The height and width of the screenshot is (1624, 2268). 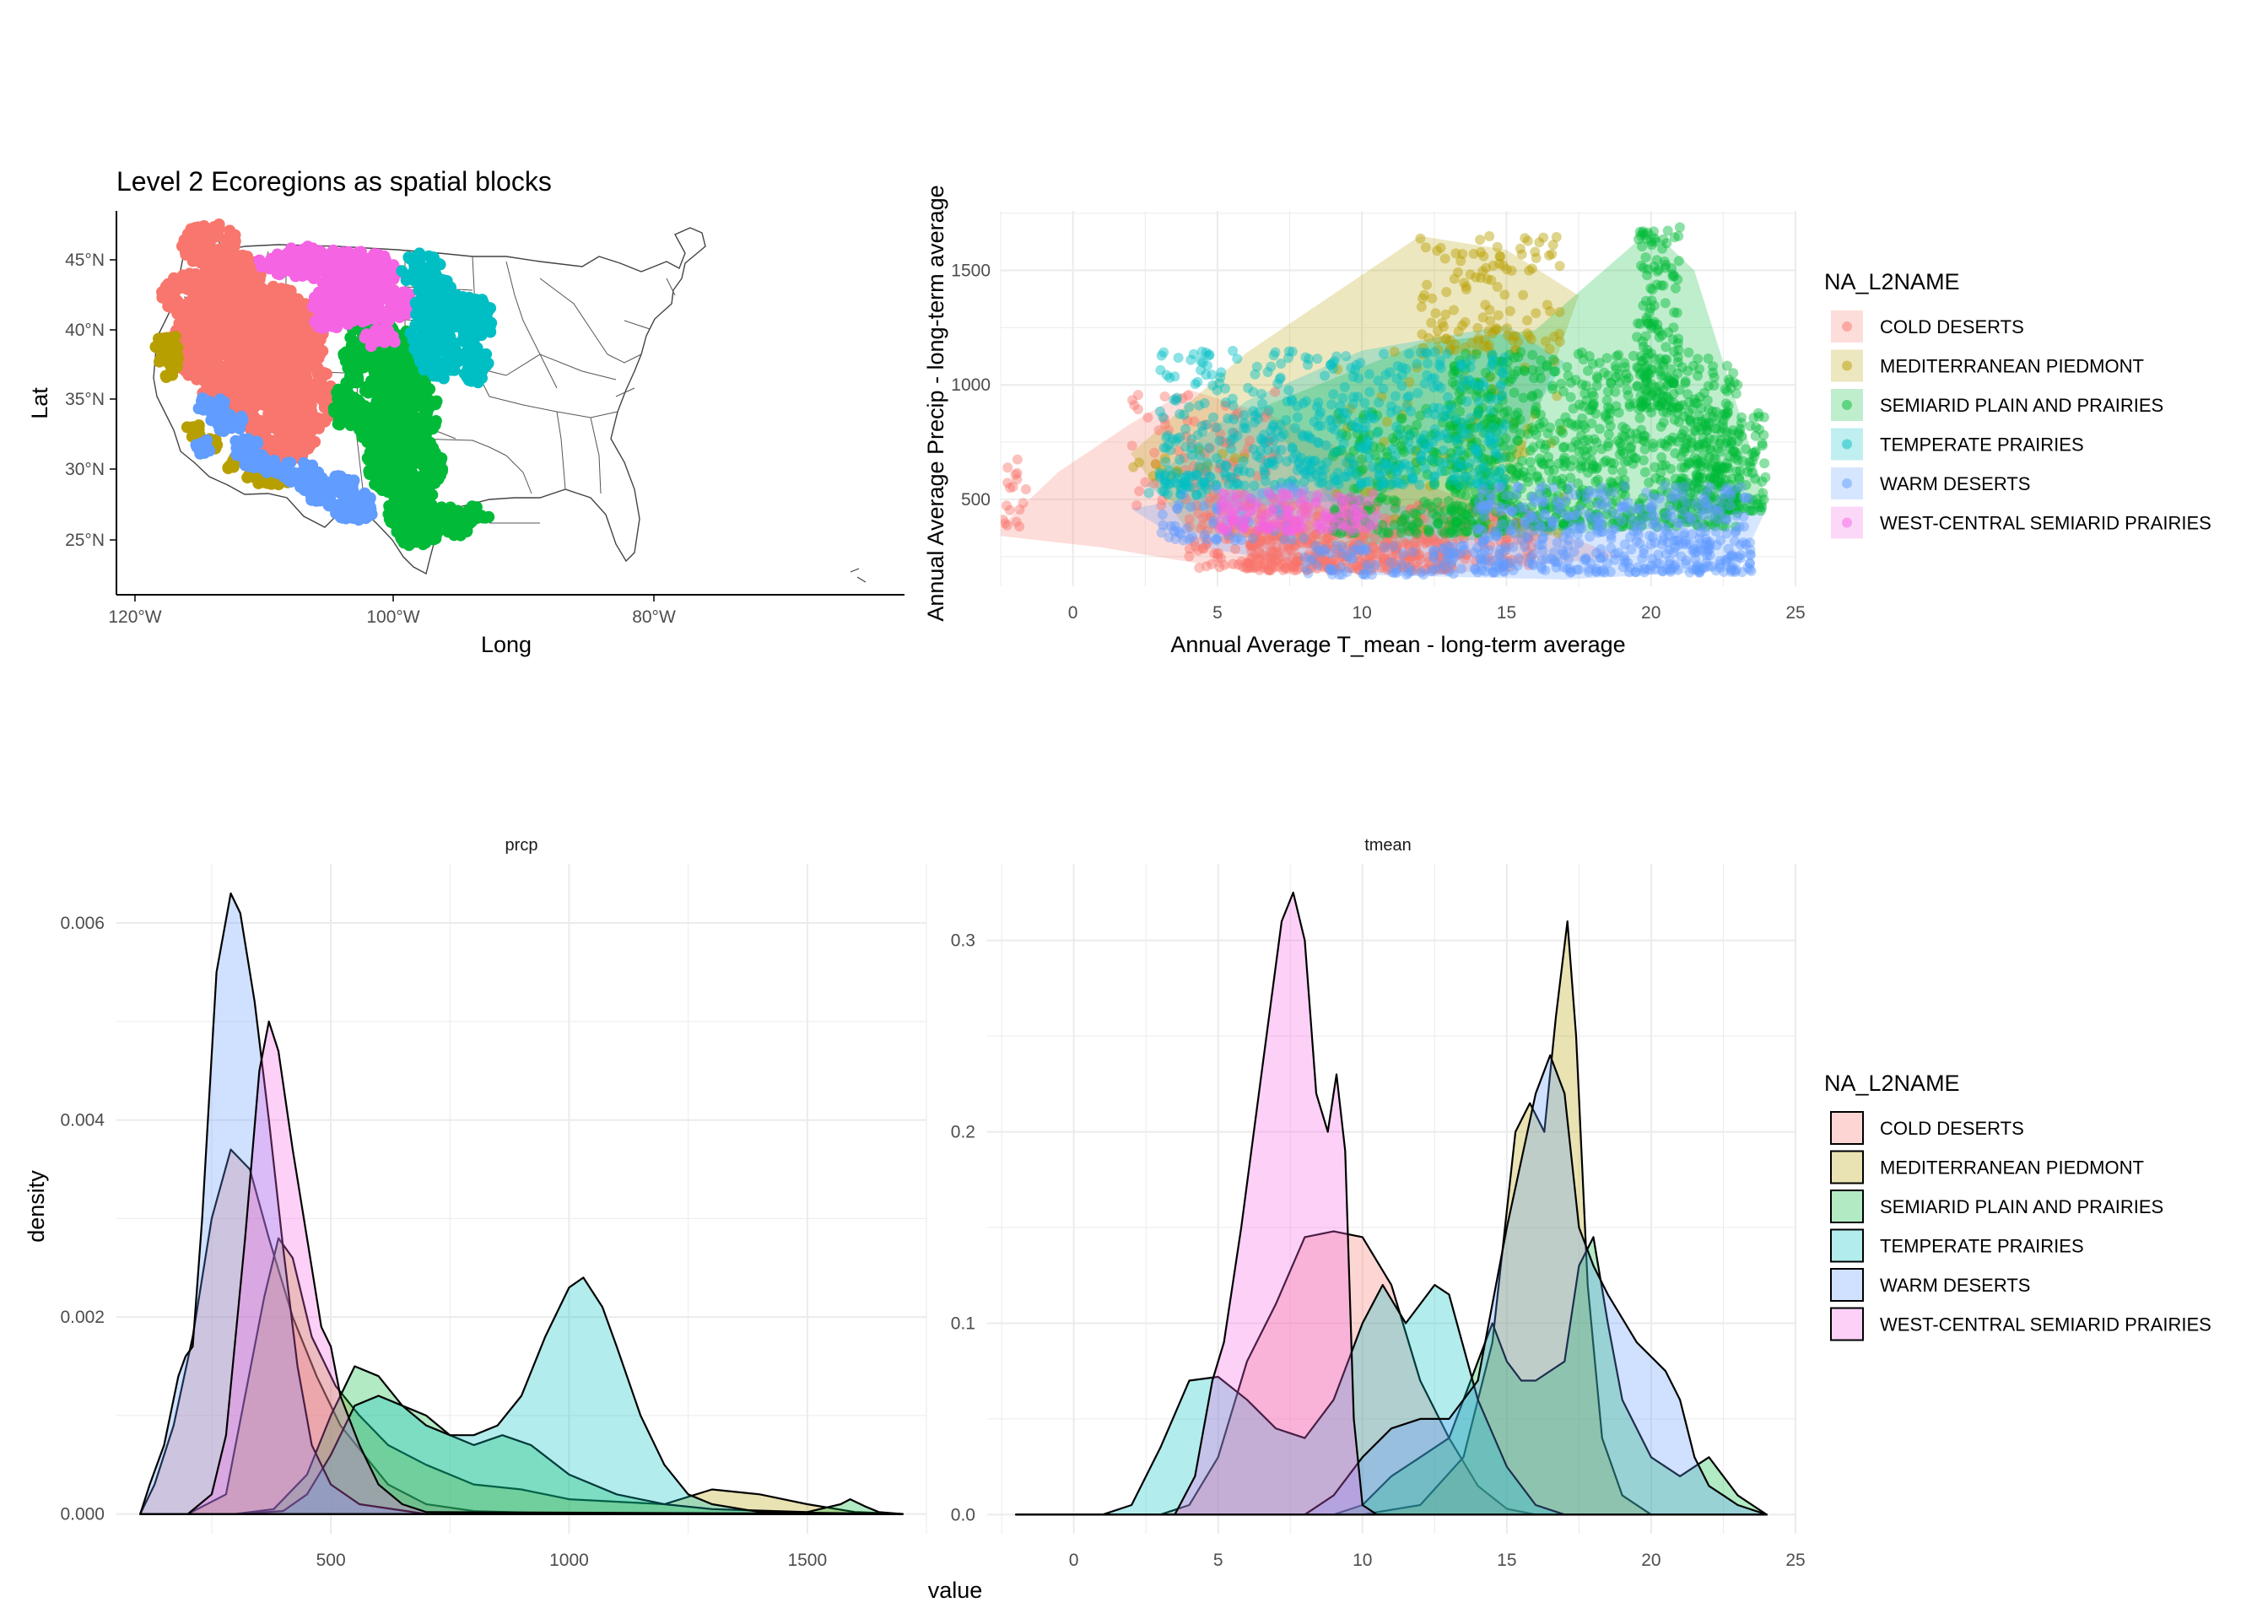 What do you see at coordinates (506, 644) in the screenshot?
I see `map-x-label: Long` at bounding box center [506, 644].